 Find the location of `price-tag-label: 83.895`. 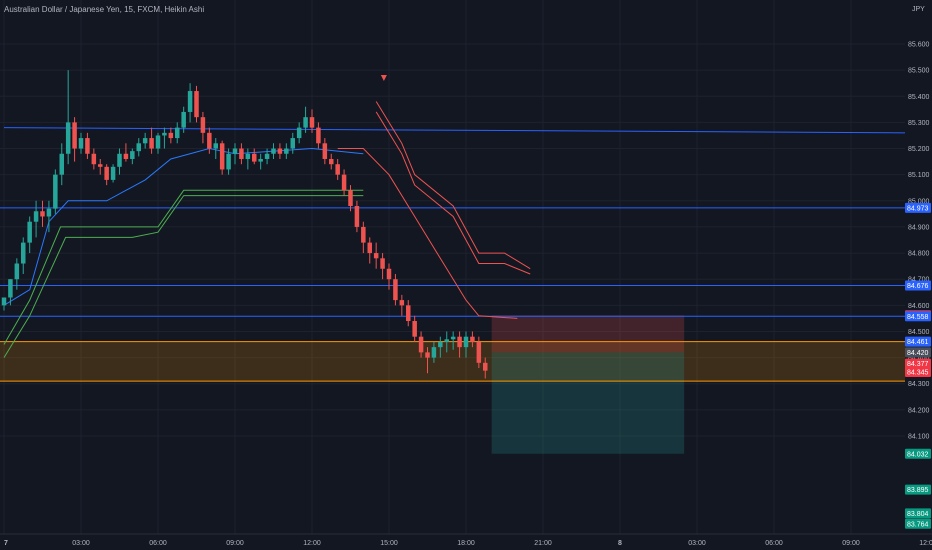

price-tag-label: 83.895 is located at coordinates (918, 490).